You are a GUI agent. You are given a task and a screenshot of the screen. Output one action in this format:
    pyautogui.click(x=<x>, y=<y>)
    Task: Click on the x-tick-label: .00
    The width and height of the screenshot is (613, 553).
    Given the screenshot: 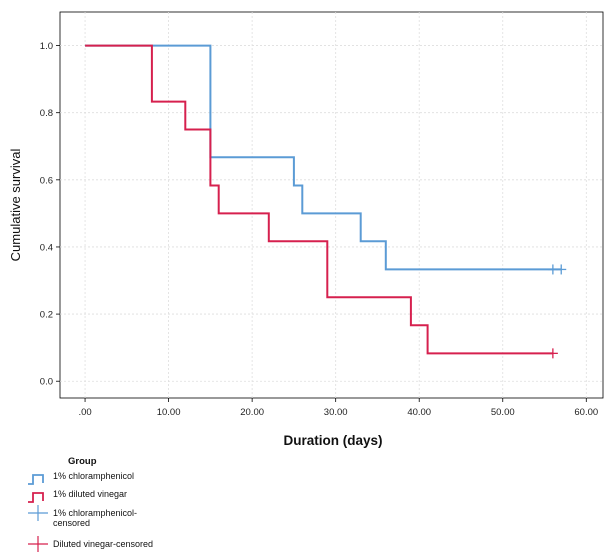 What is the action you would take?
    pyautogui.click(x=84, y=412)
    